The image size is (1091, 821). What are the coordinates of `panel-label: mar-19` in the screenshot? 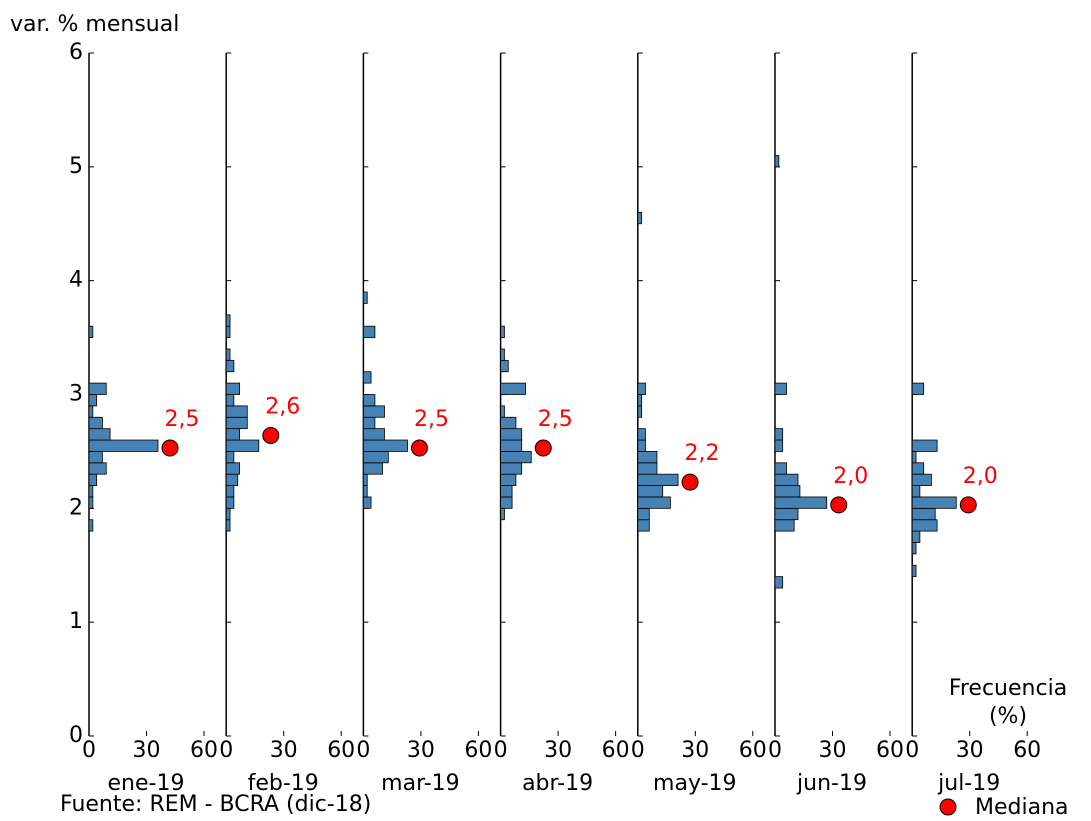 It's located at (420, 783).